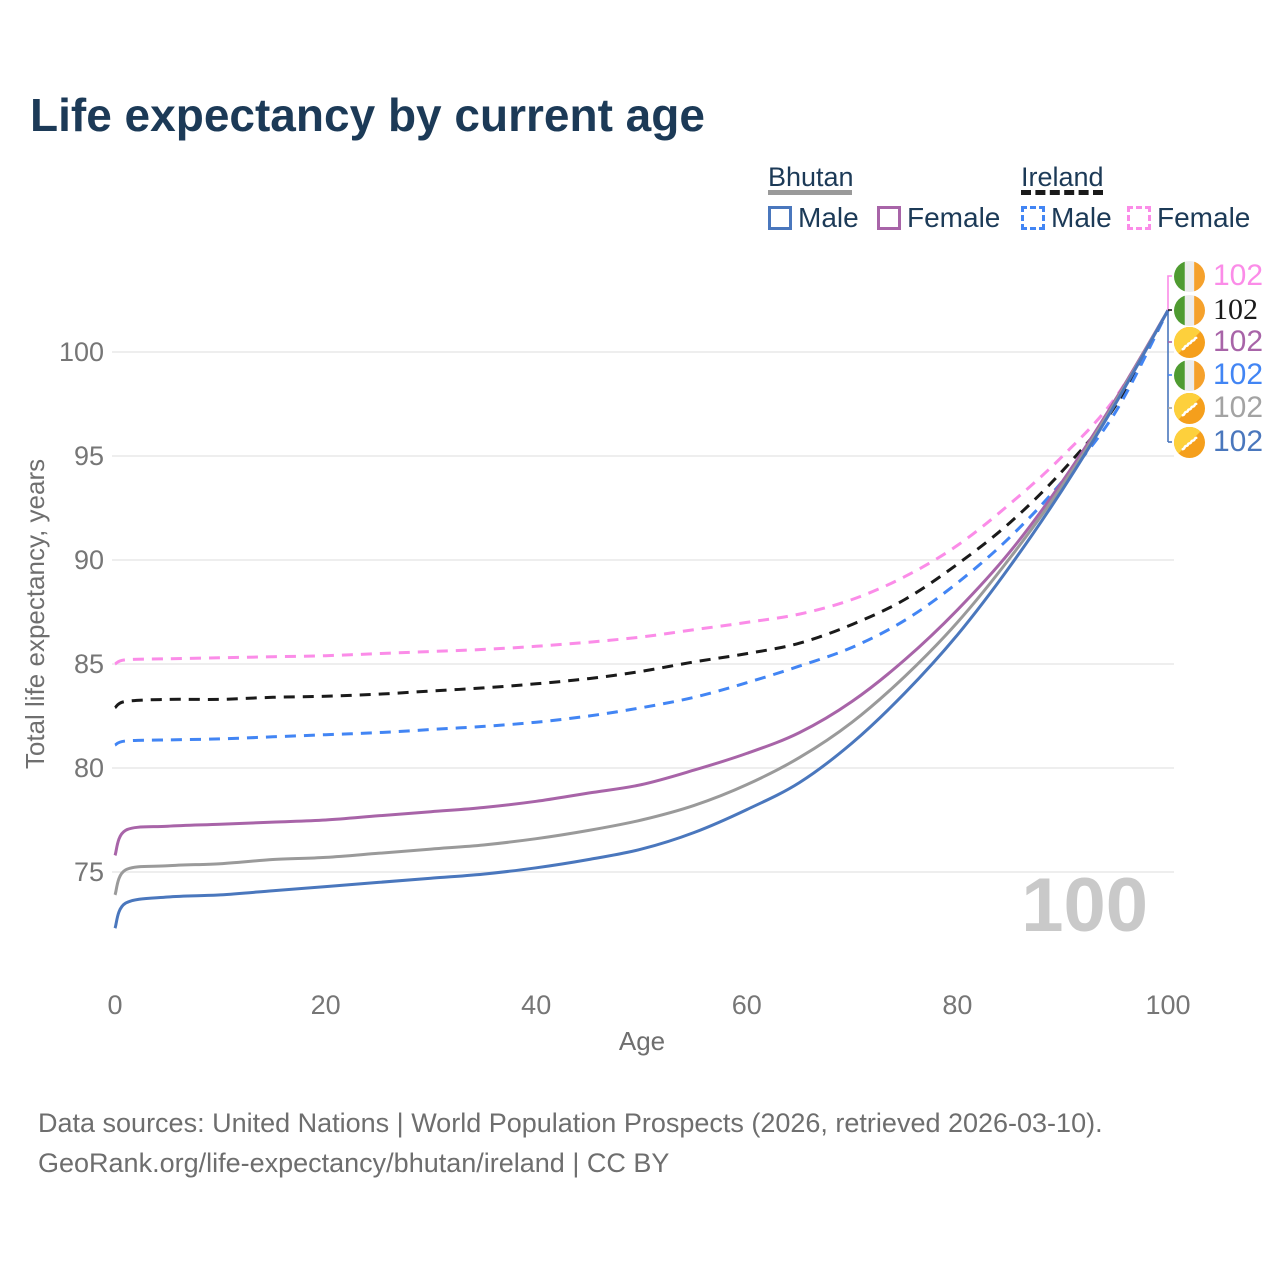 The height and width of the screenshot is (1280, 1280). Describe the element at coordinates (367, 115) in the screenshot. I see `chart-title: Life expectancy by current age` at that location.